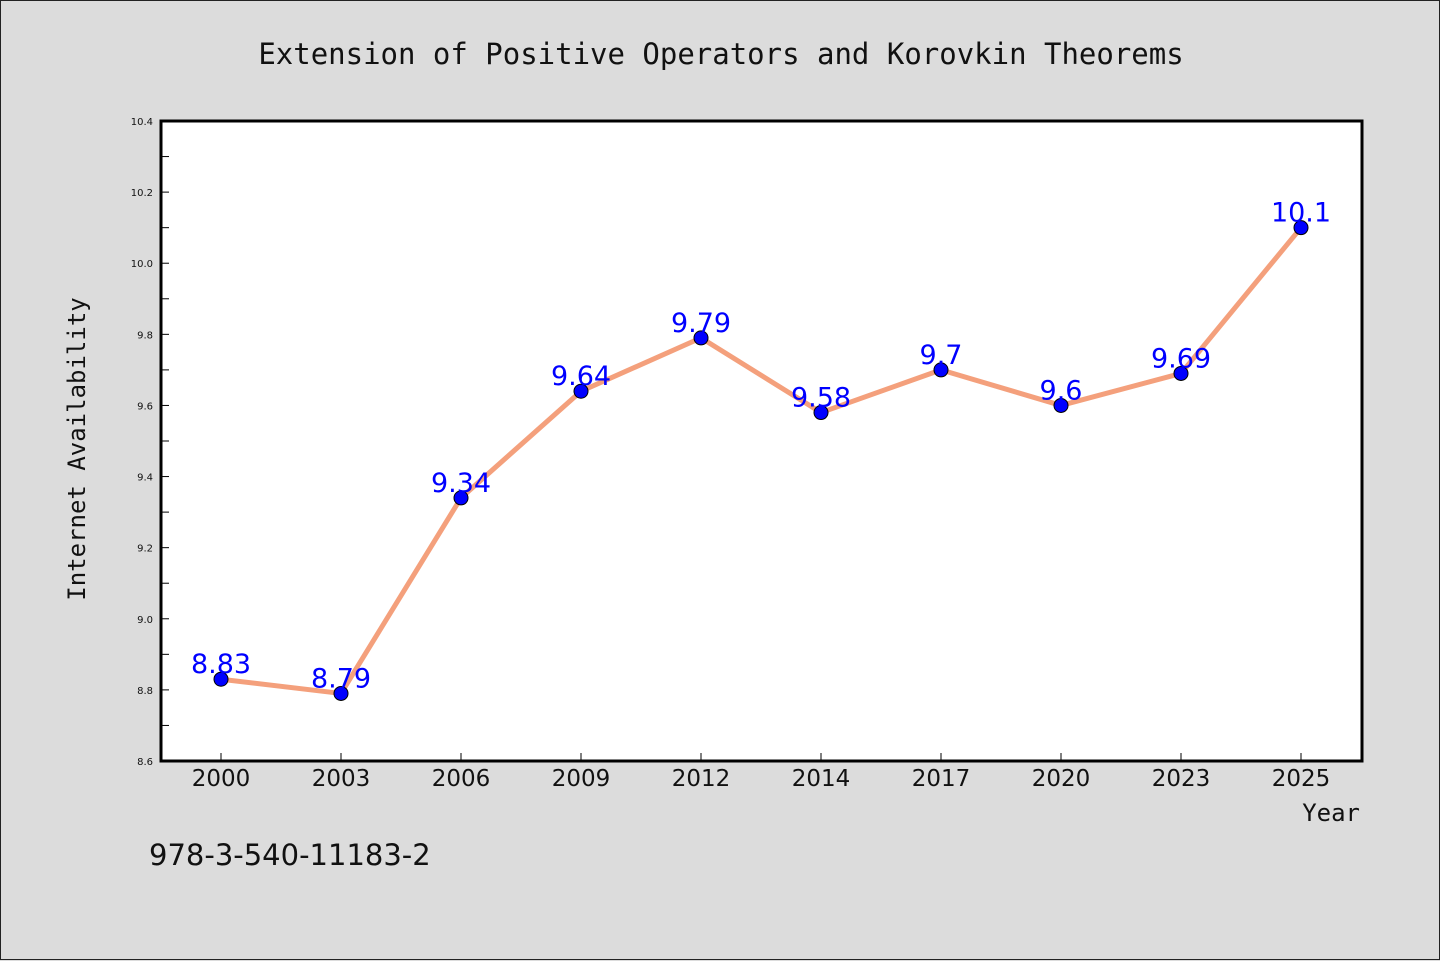  What do you see at coordinates (142, 122) in the screenshot?
I see `y-tick-label: 10.4` at bounding box center [142, 122].